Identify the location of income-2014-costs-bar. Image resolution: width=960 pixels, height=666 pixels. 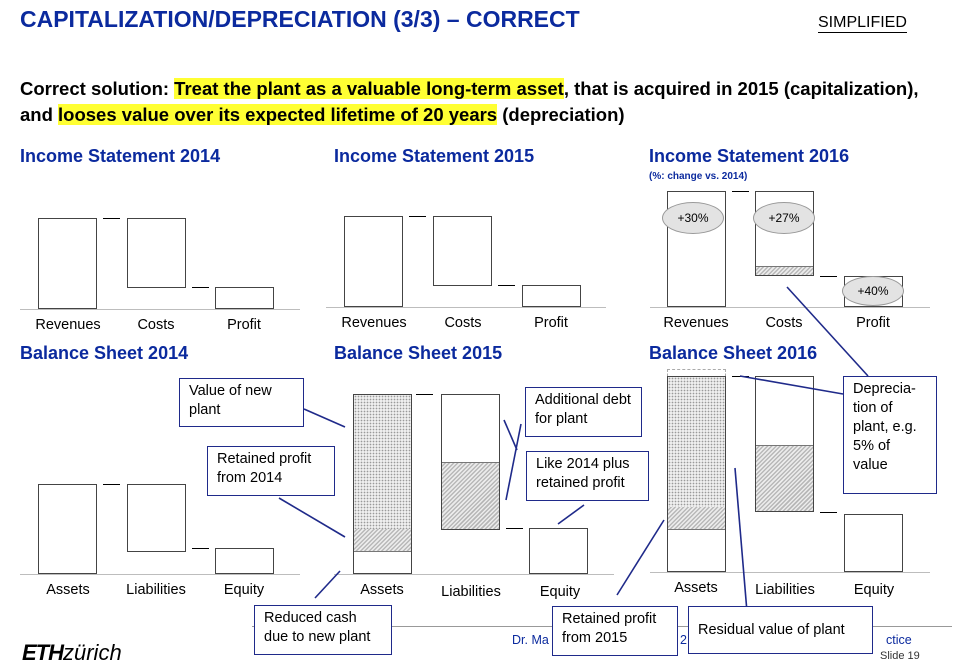
(156, 253).